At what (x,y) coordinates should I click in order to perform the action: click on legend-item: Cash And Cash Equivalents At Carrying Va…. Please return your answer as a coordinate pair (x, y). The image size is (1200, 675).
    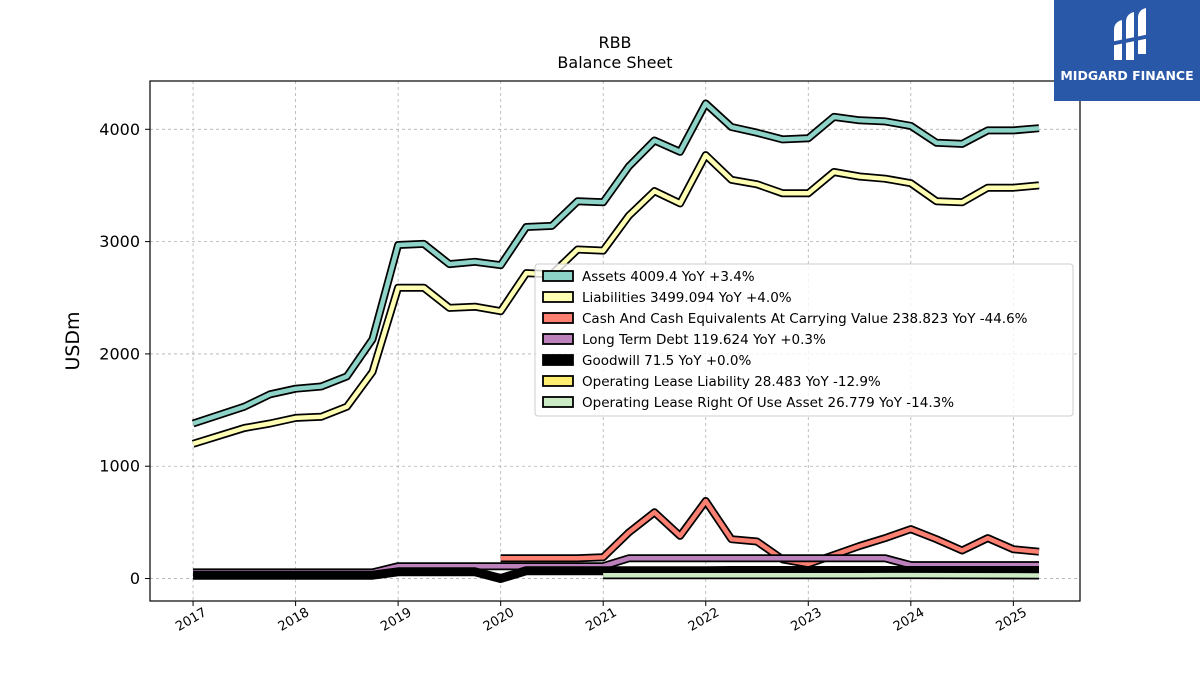
    Looking at the image, I should click on (785, 319).